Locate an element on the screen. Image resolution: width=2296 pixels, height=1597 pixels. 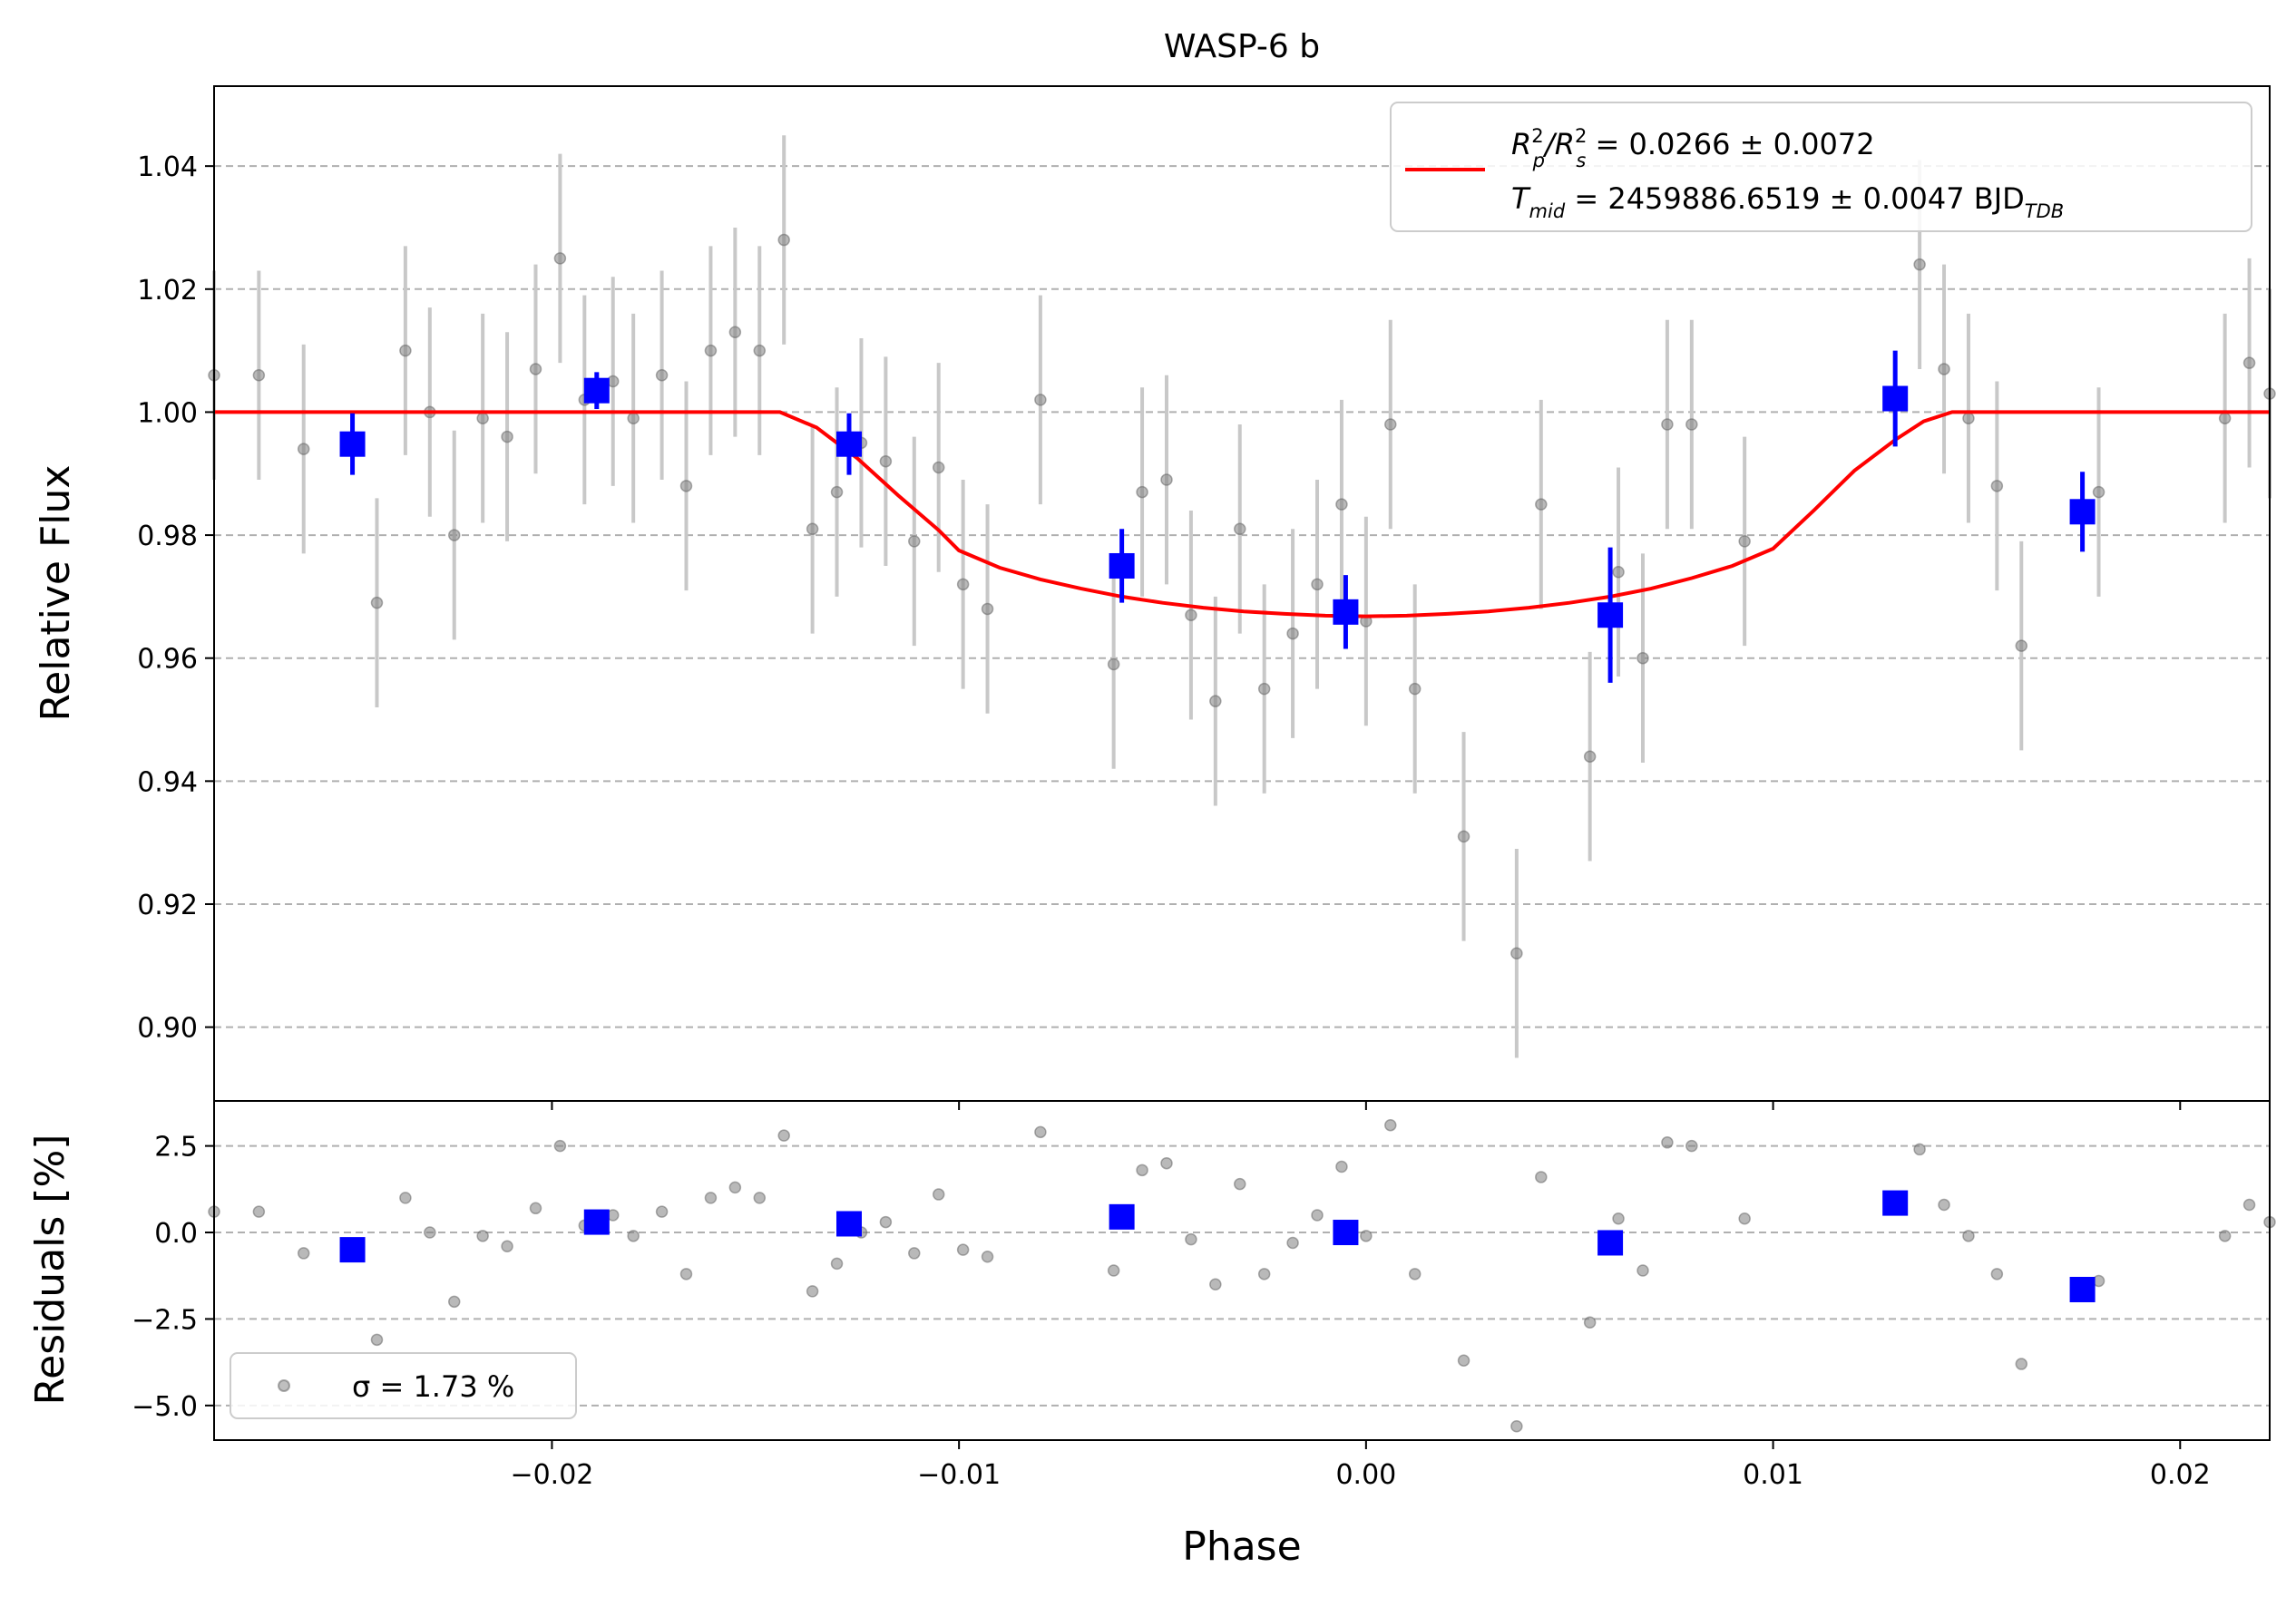
x-axis-title: Phase is located at coordinates (1241, 1547).